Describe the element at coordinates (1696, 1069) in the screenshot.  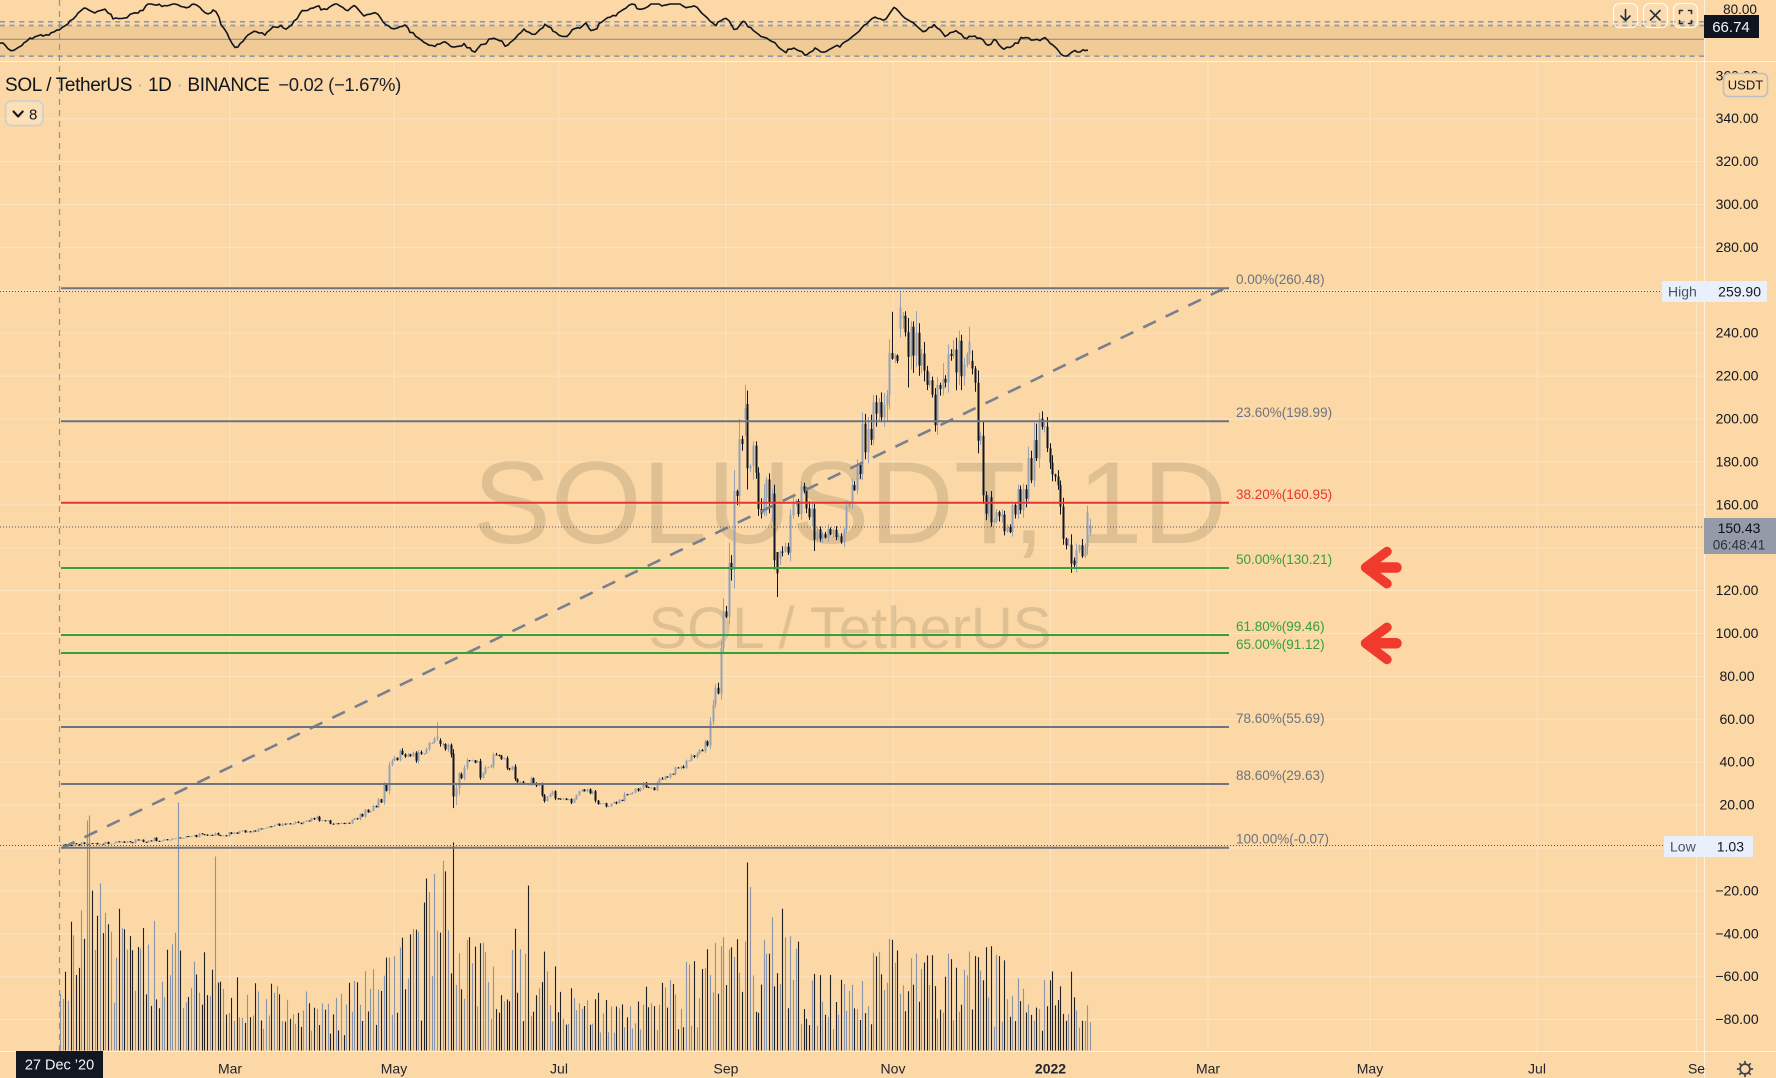
I see `svg-text: Se` at that location.